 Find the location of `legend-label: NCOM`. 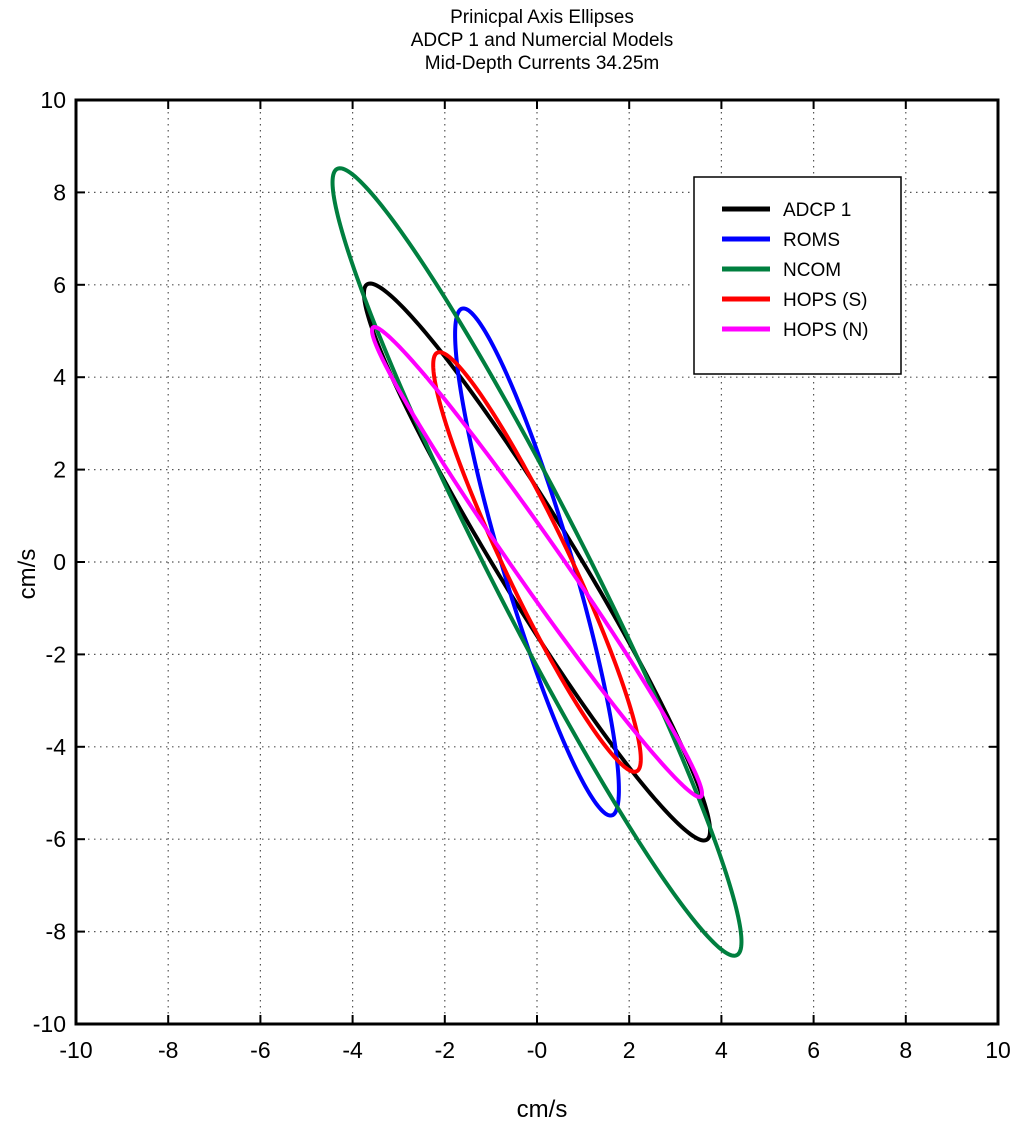

legend-label: NCOM is located at coordinates (812, 270).